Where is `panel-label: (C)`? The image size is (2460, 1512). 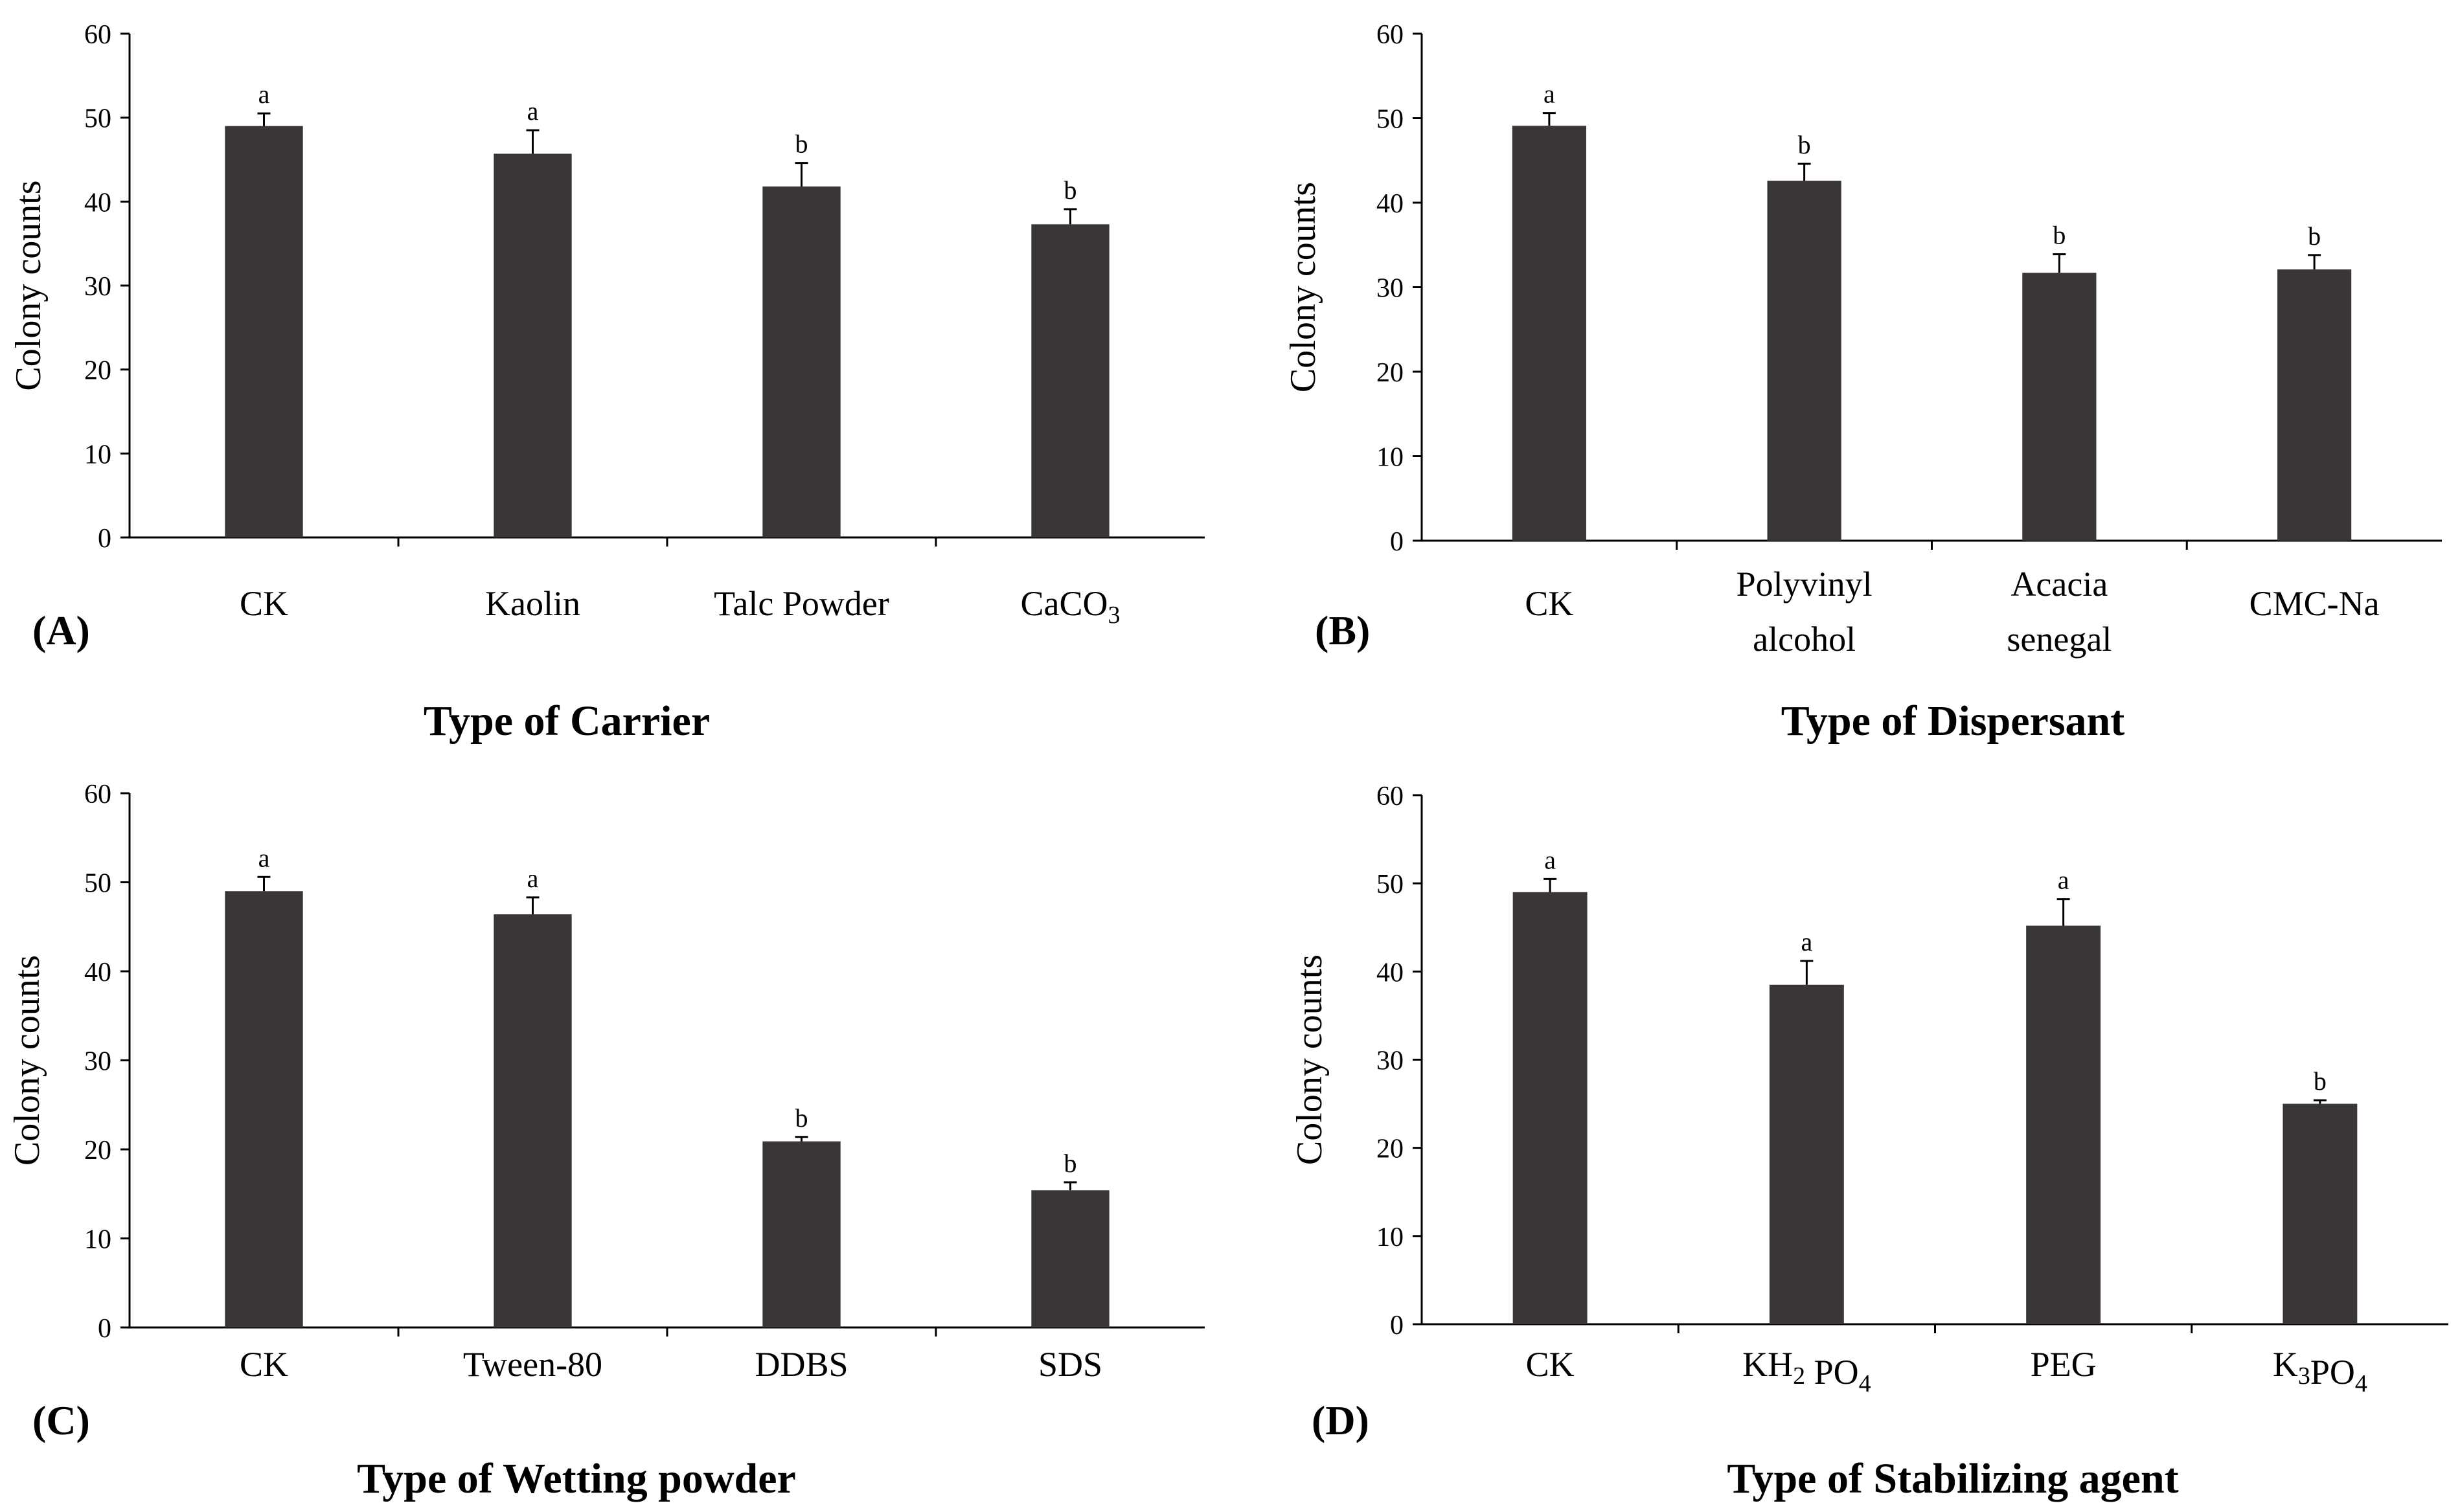
panel-label: (C) is located at coordinates (61, 1420).